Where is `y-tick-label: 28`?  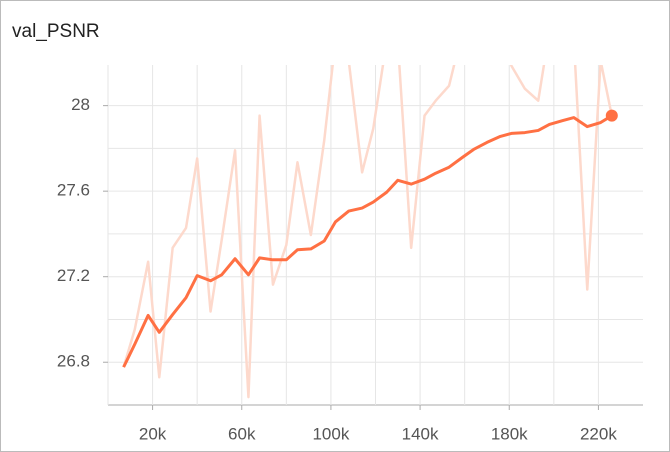 y-tick-label: 28 is located at coordinates (80, 104).